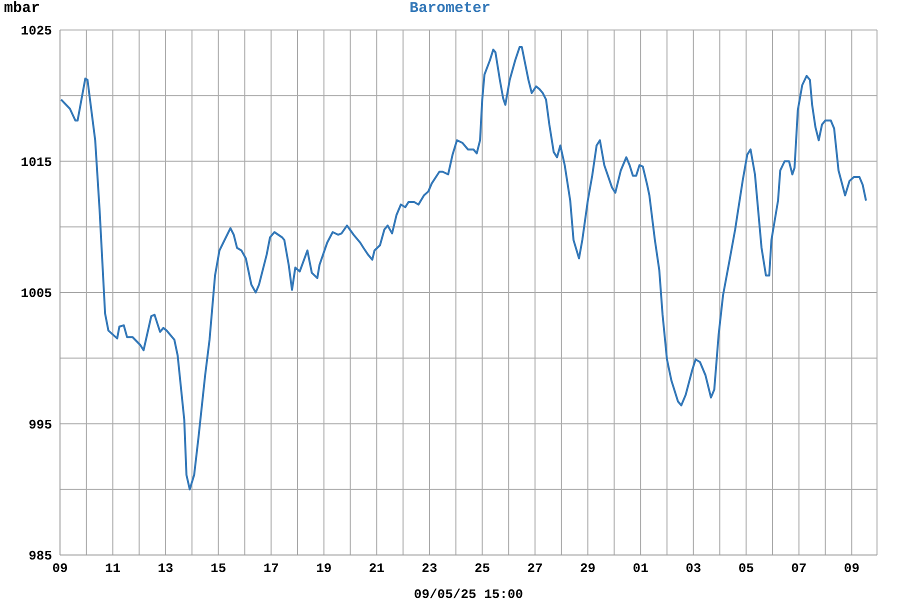 The image size is (900, 600). What do you see at coordinates (271, 568) in the screenshot?
I see `x-tick-label: 17` at bounding box center [271, 568].